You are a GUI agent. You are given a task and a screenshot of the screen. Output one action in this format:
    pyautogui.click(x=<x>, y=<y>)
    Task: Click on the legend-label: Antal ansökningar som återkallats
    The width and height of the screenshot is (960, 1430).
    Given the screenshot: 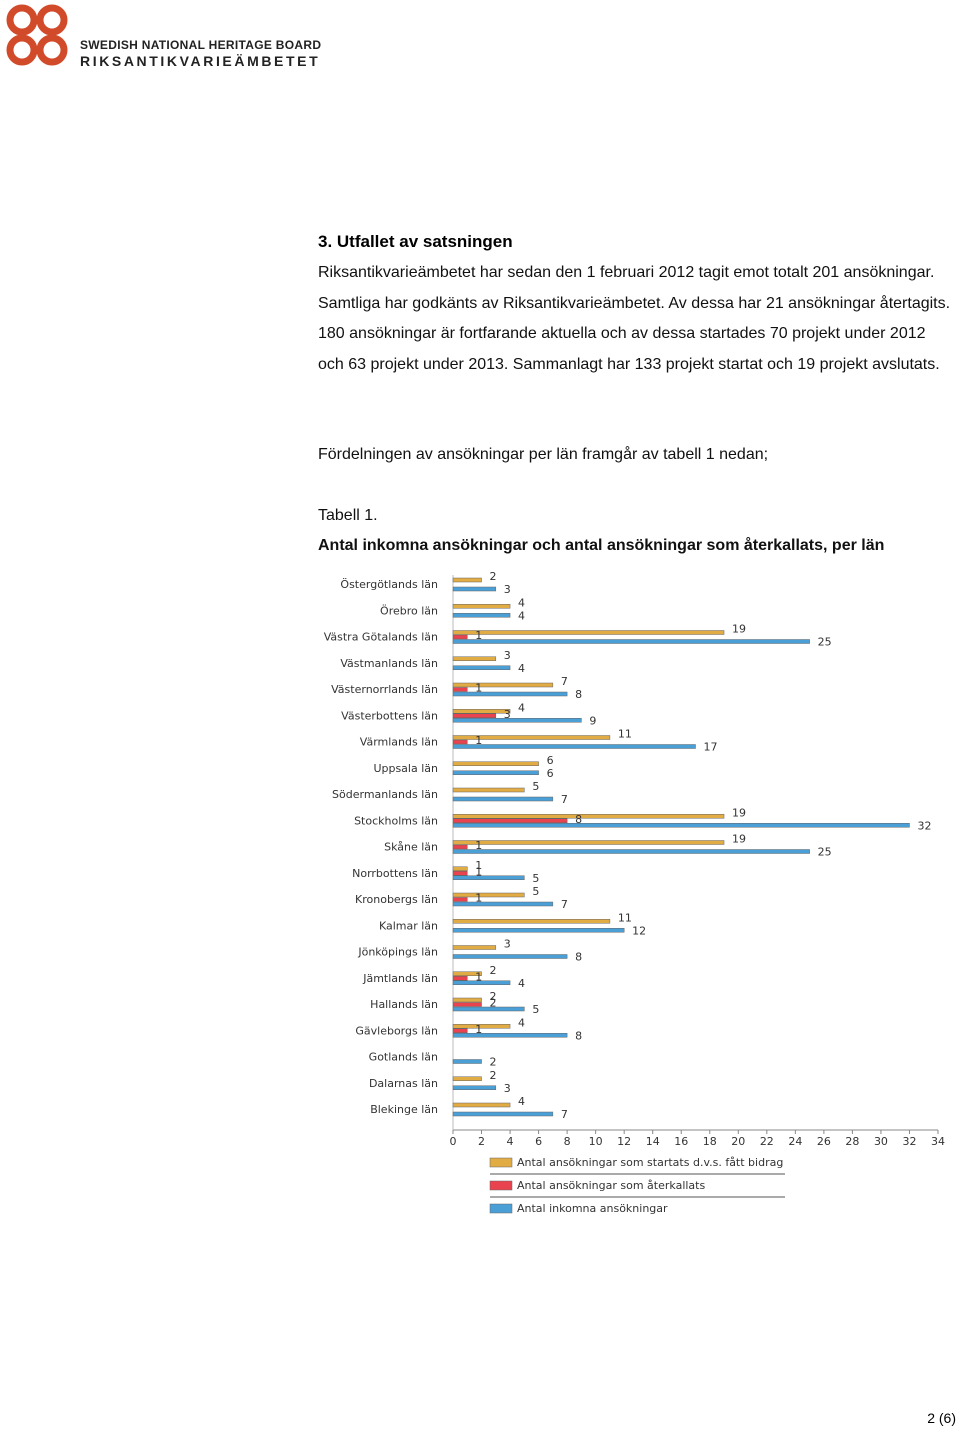 What is the action you would take?
    pyautogui.click(x=611, y=1185)
    